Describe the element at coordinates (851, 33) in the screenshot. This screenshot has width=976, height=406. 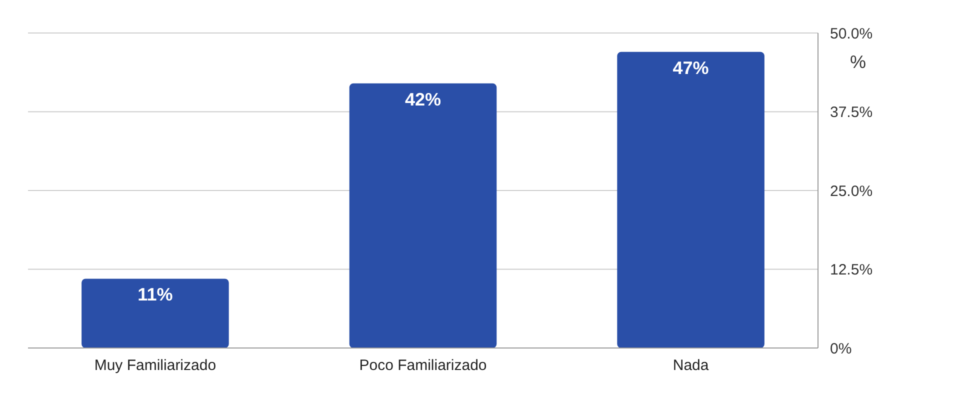
I see `y-tick-label: 50.0%` at that location.